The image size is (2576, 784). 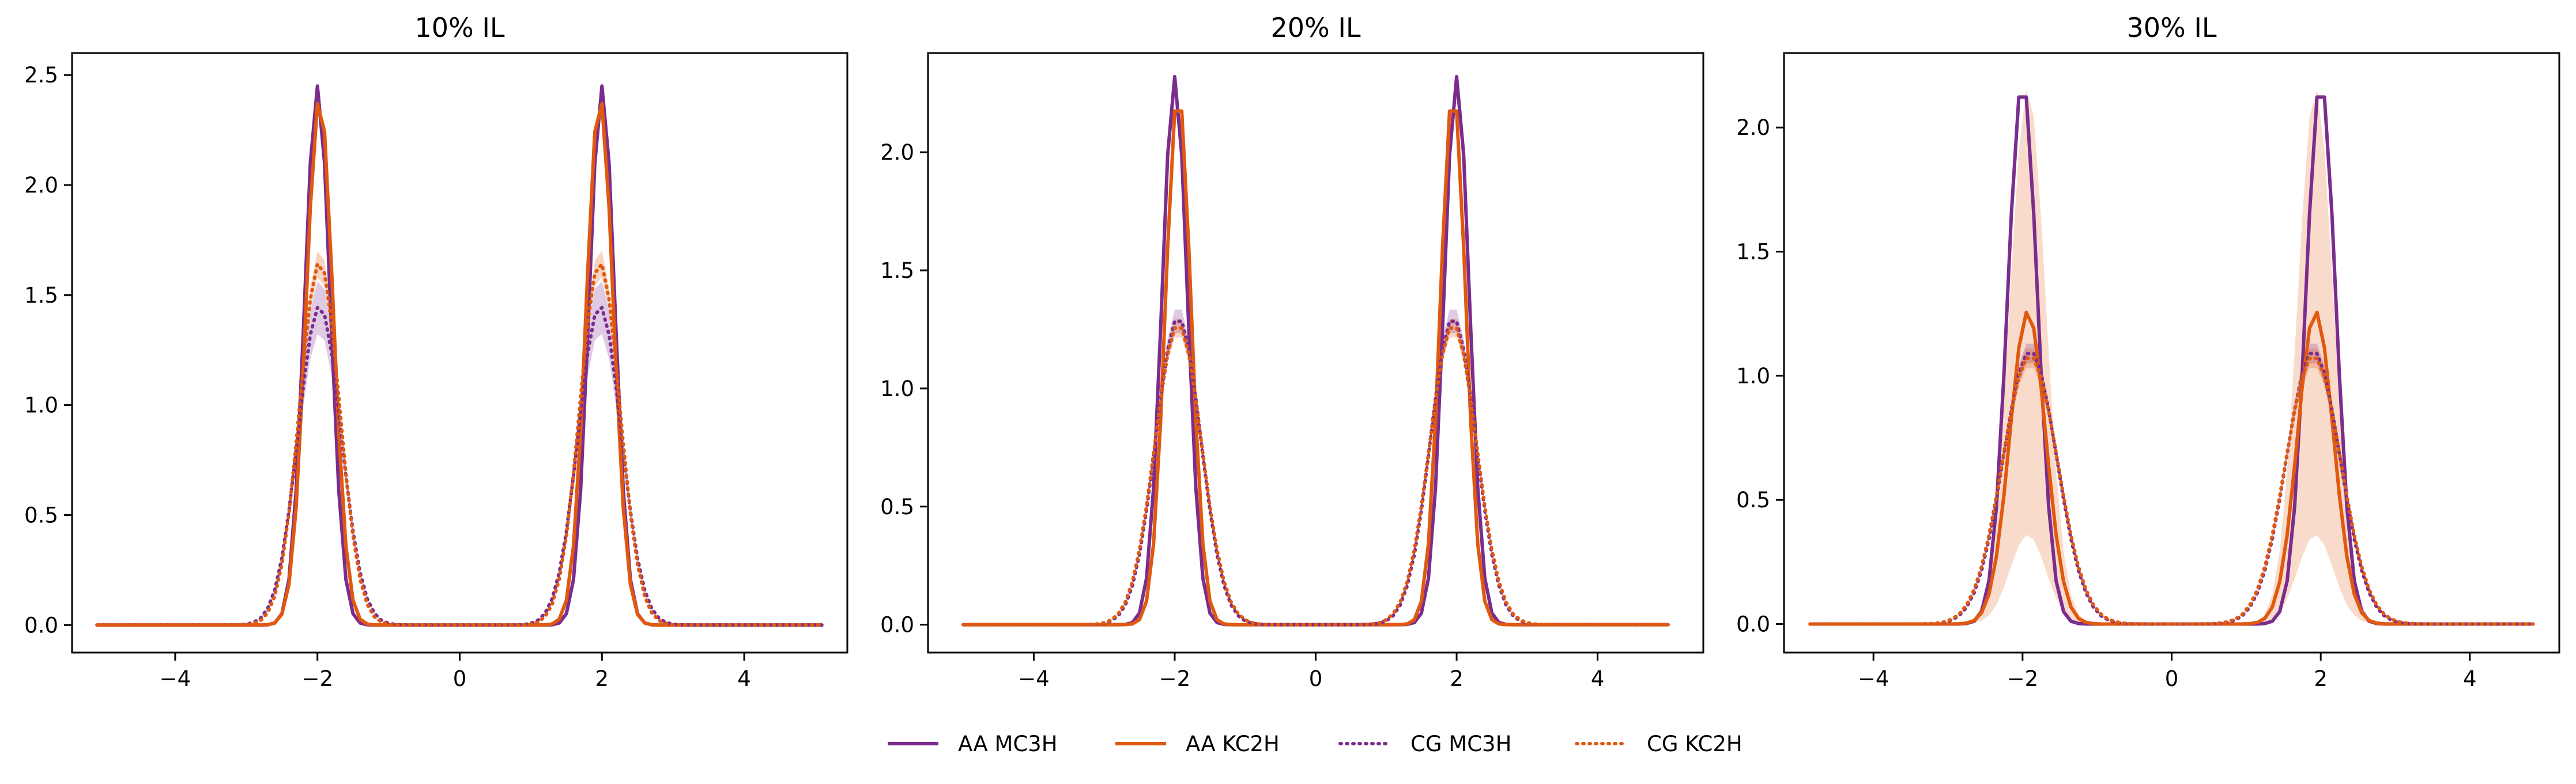 I want to click on panel-title: 30% IL, so click(x=2171, y=27).